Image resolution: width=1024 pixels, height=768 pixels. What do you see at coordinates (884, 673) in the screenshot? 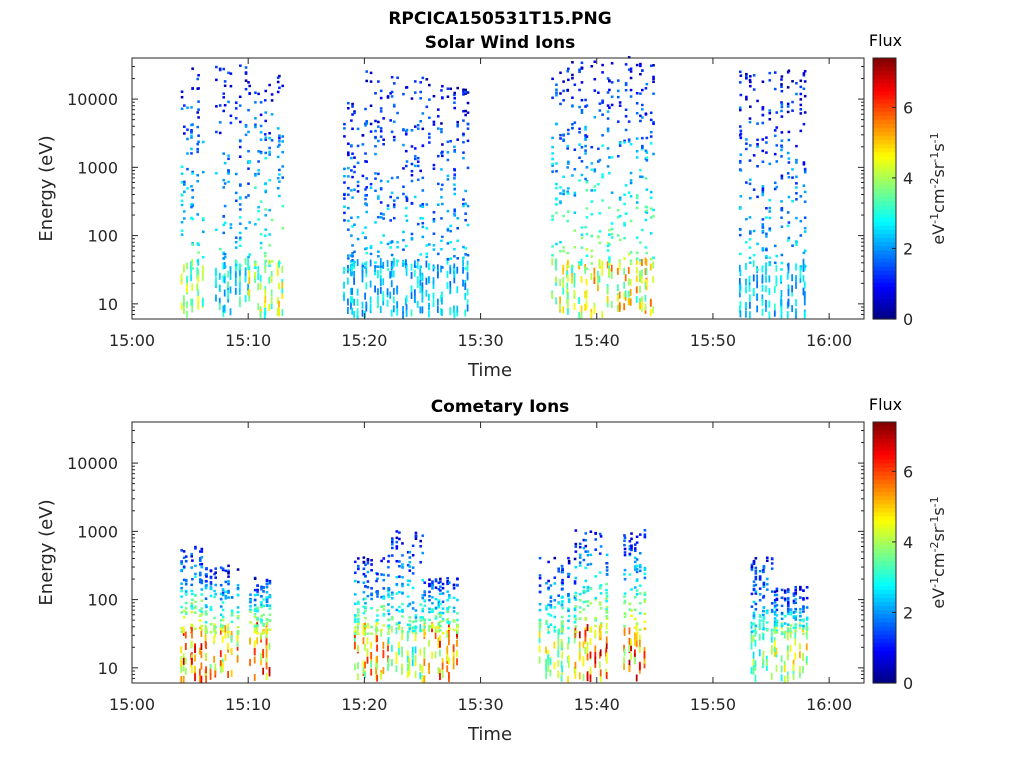
I see `colorbar-segment` at bounding box center [884, 673].